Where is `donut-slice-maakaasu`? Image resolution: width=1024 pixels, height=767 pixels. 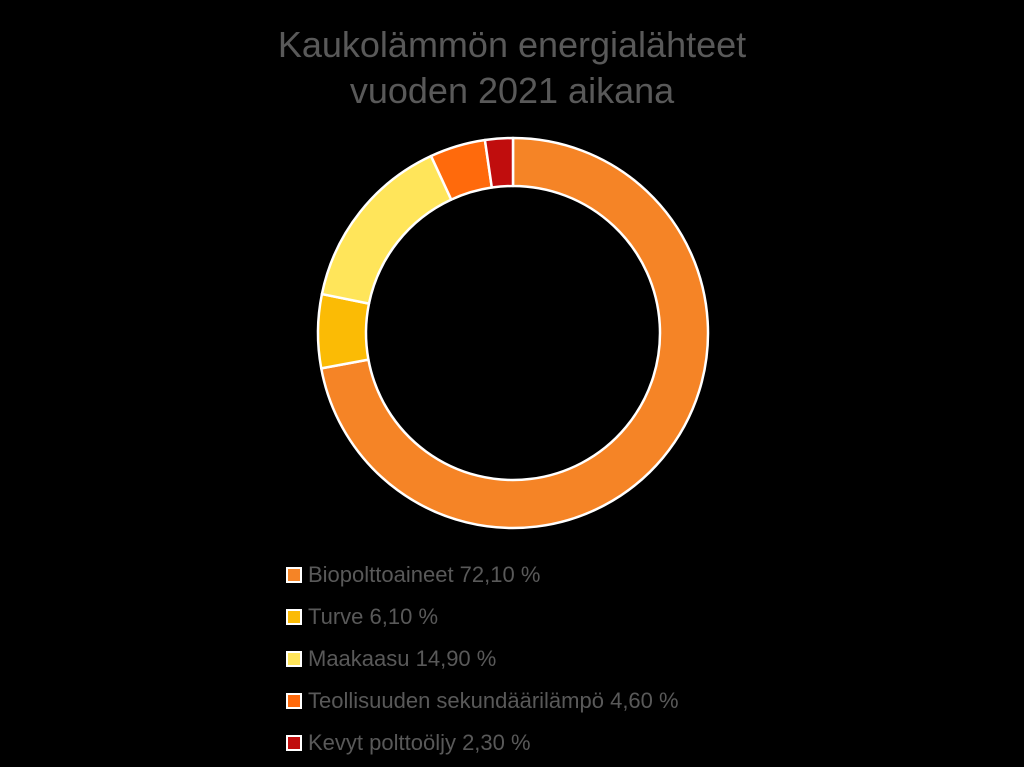
donut-slice-maakaasu is located at coordinates (386, 229).